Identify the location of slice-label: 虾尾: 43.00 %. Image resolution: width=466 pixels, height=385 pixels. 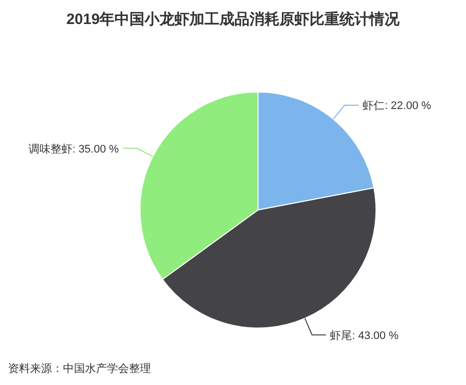
(364, 336).